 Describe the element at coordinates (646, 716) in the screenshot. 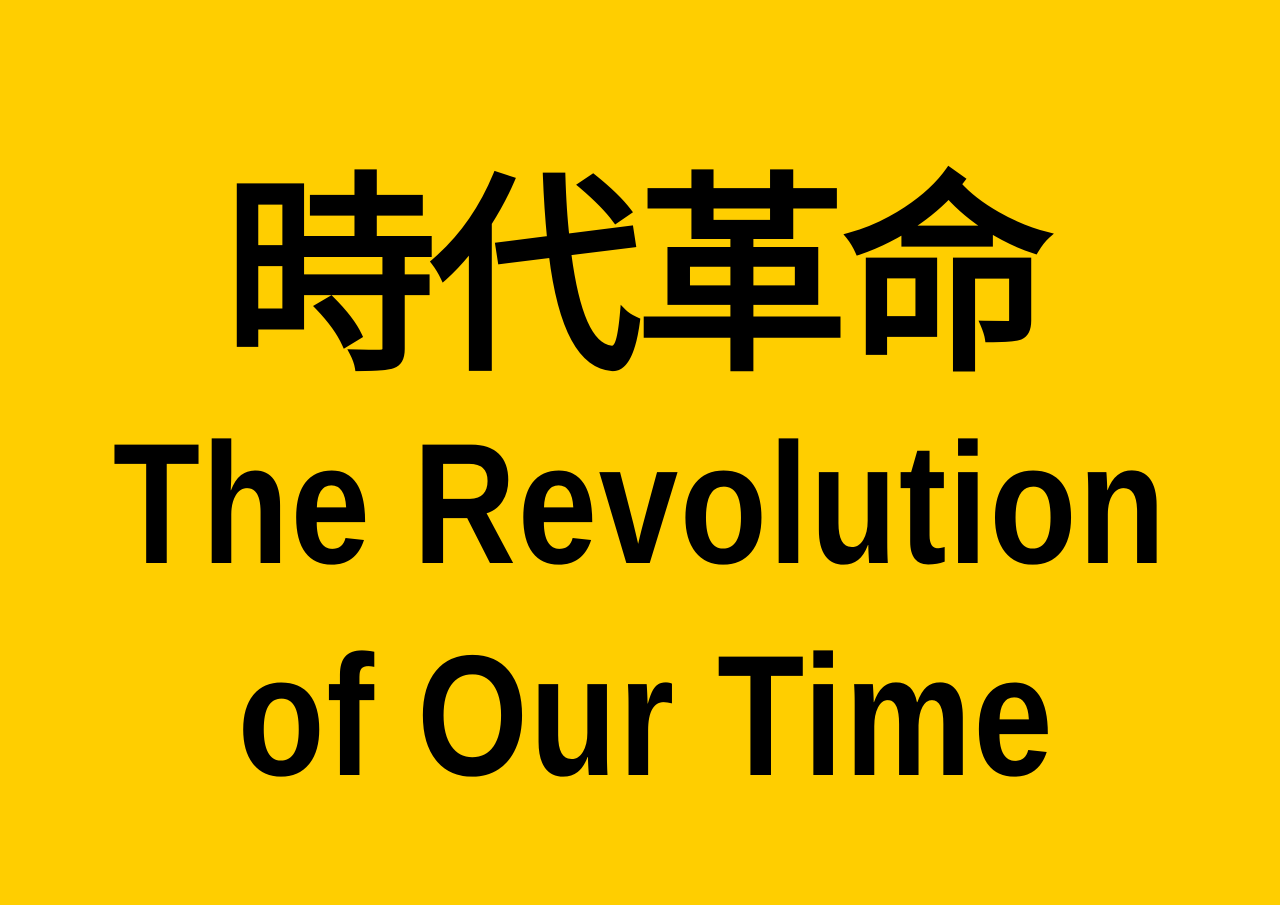

I see `english-slogan-line-2: of Our Time` at that location.